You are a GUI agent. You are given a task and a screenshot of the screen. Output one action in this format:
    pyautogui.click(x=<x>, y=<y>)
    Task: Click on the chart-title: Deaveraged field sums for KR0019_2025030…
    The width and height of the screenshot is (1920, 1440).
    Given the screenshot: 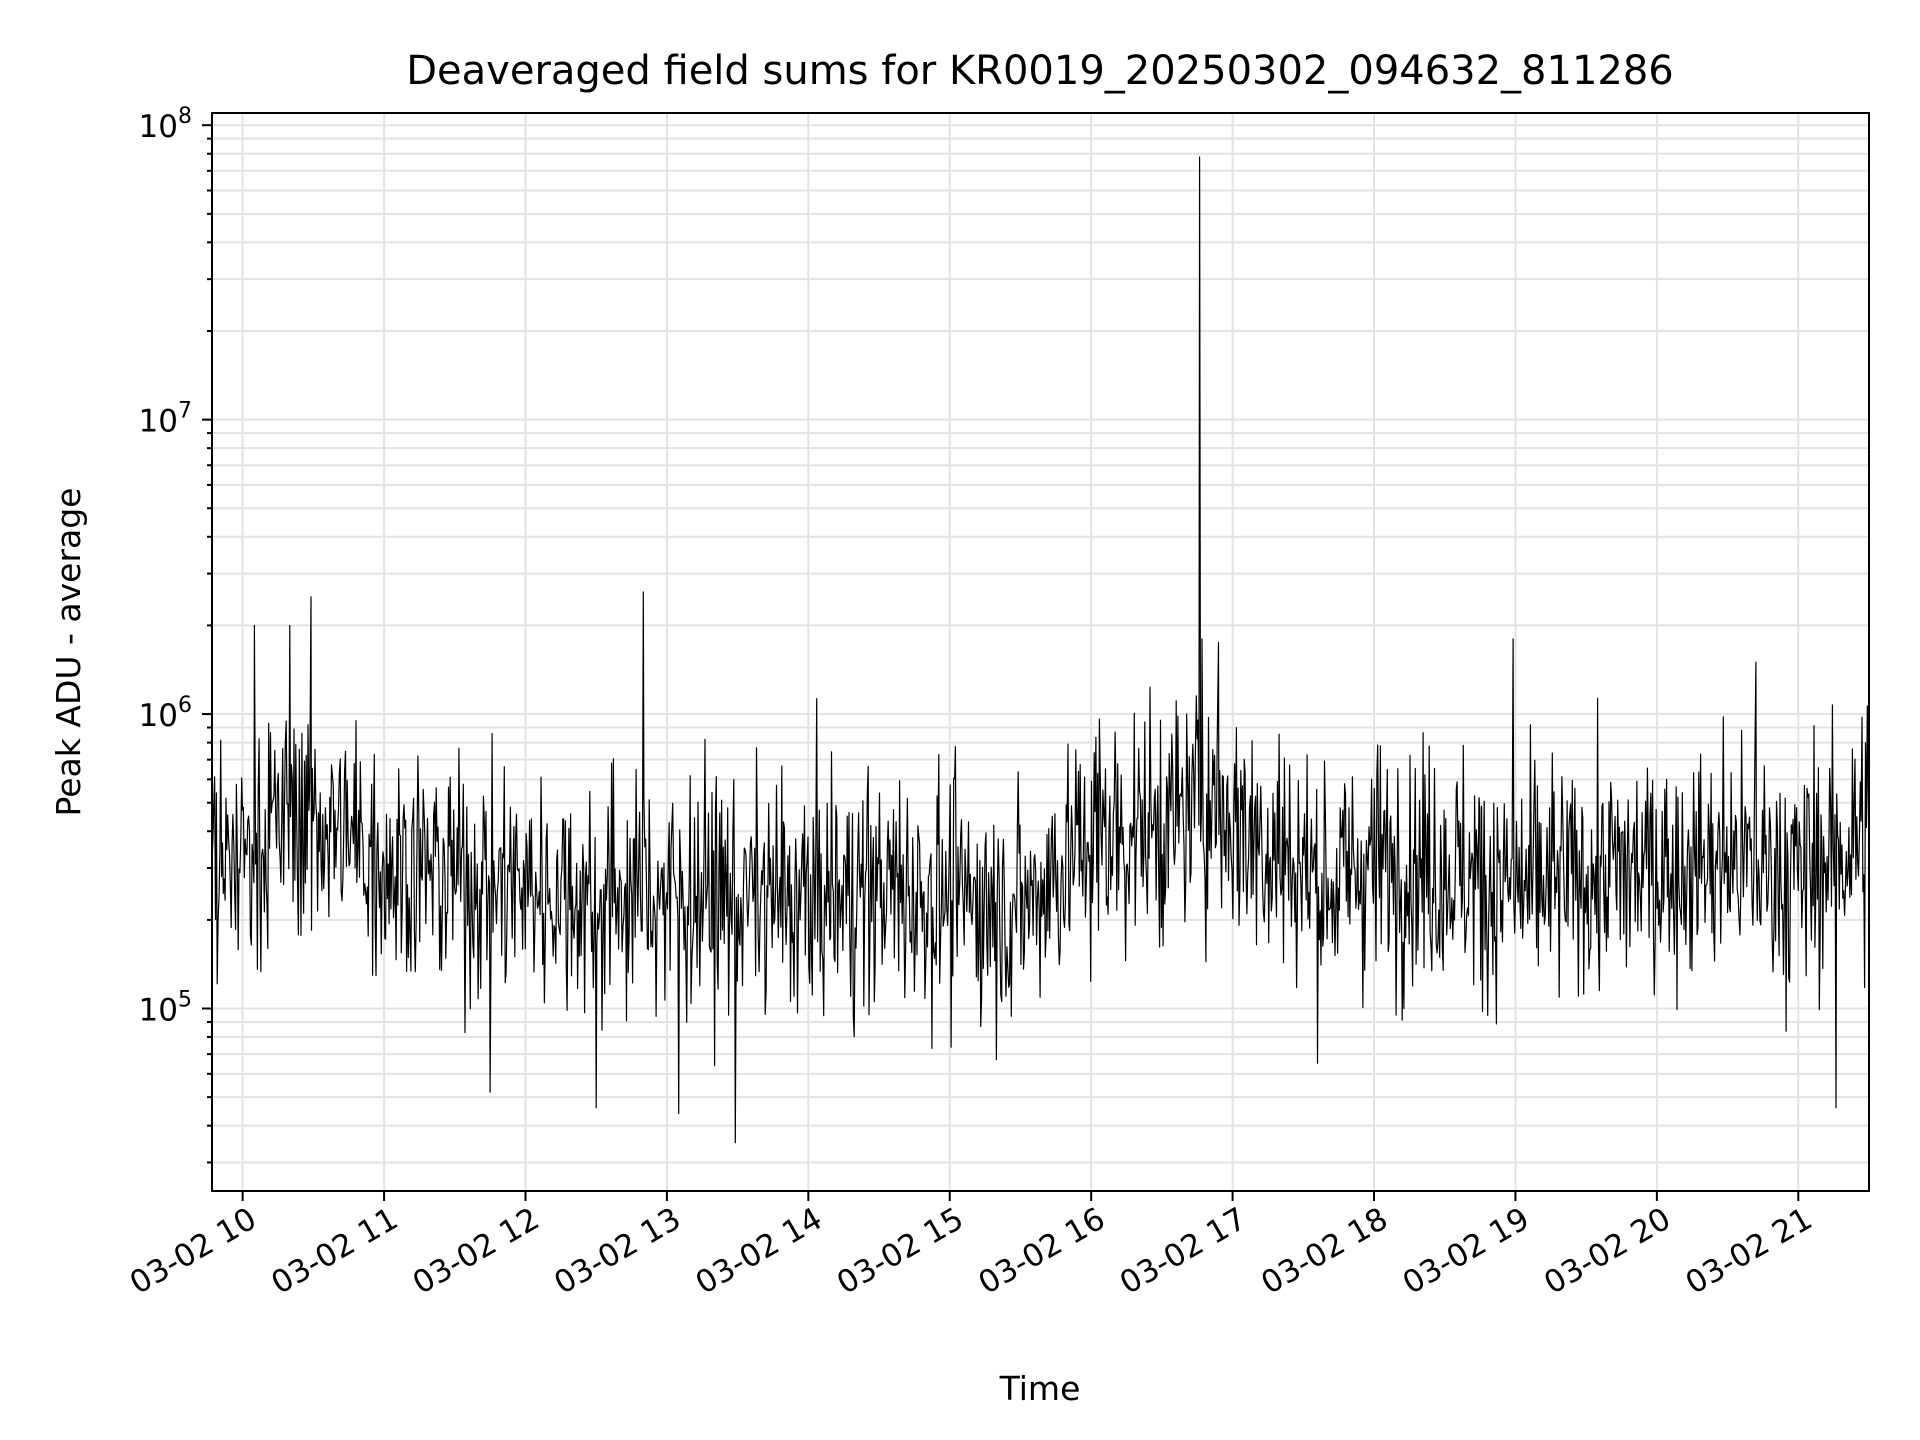 What is the action you would take?
    pyautogui.click(x=1040, y=71)
    